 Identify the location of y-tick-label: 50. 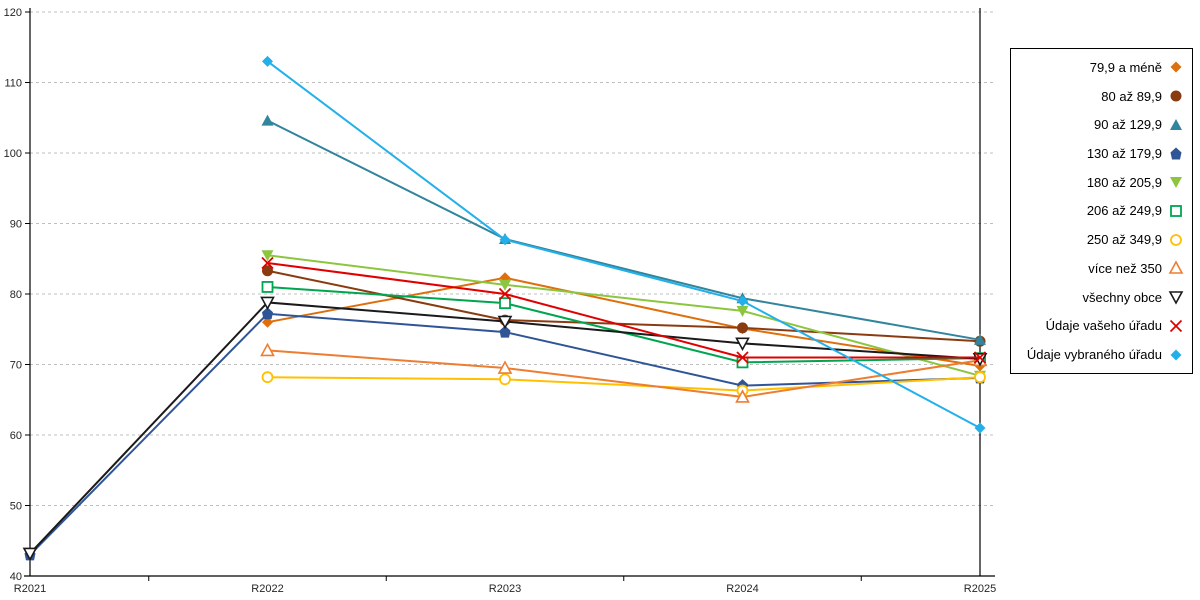
(16, 507).